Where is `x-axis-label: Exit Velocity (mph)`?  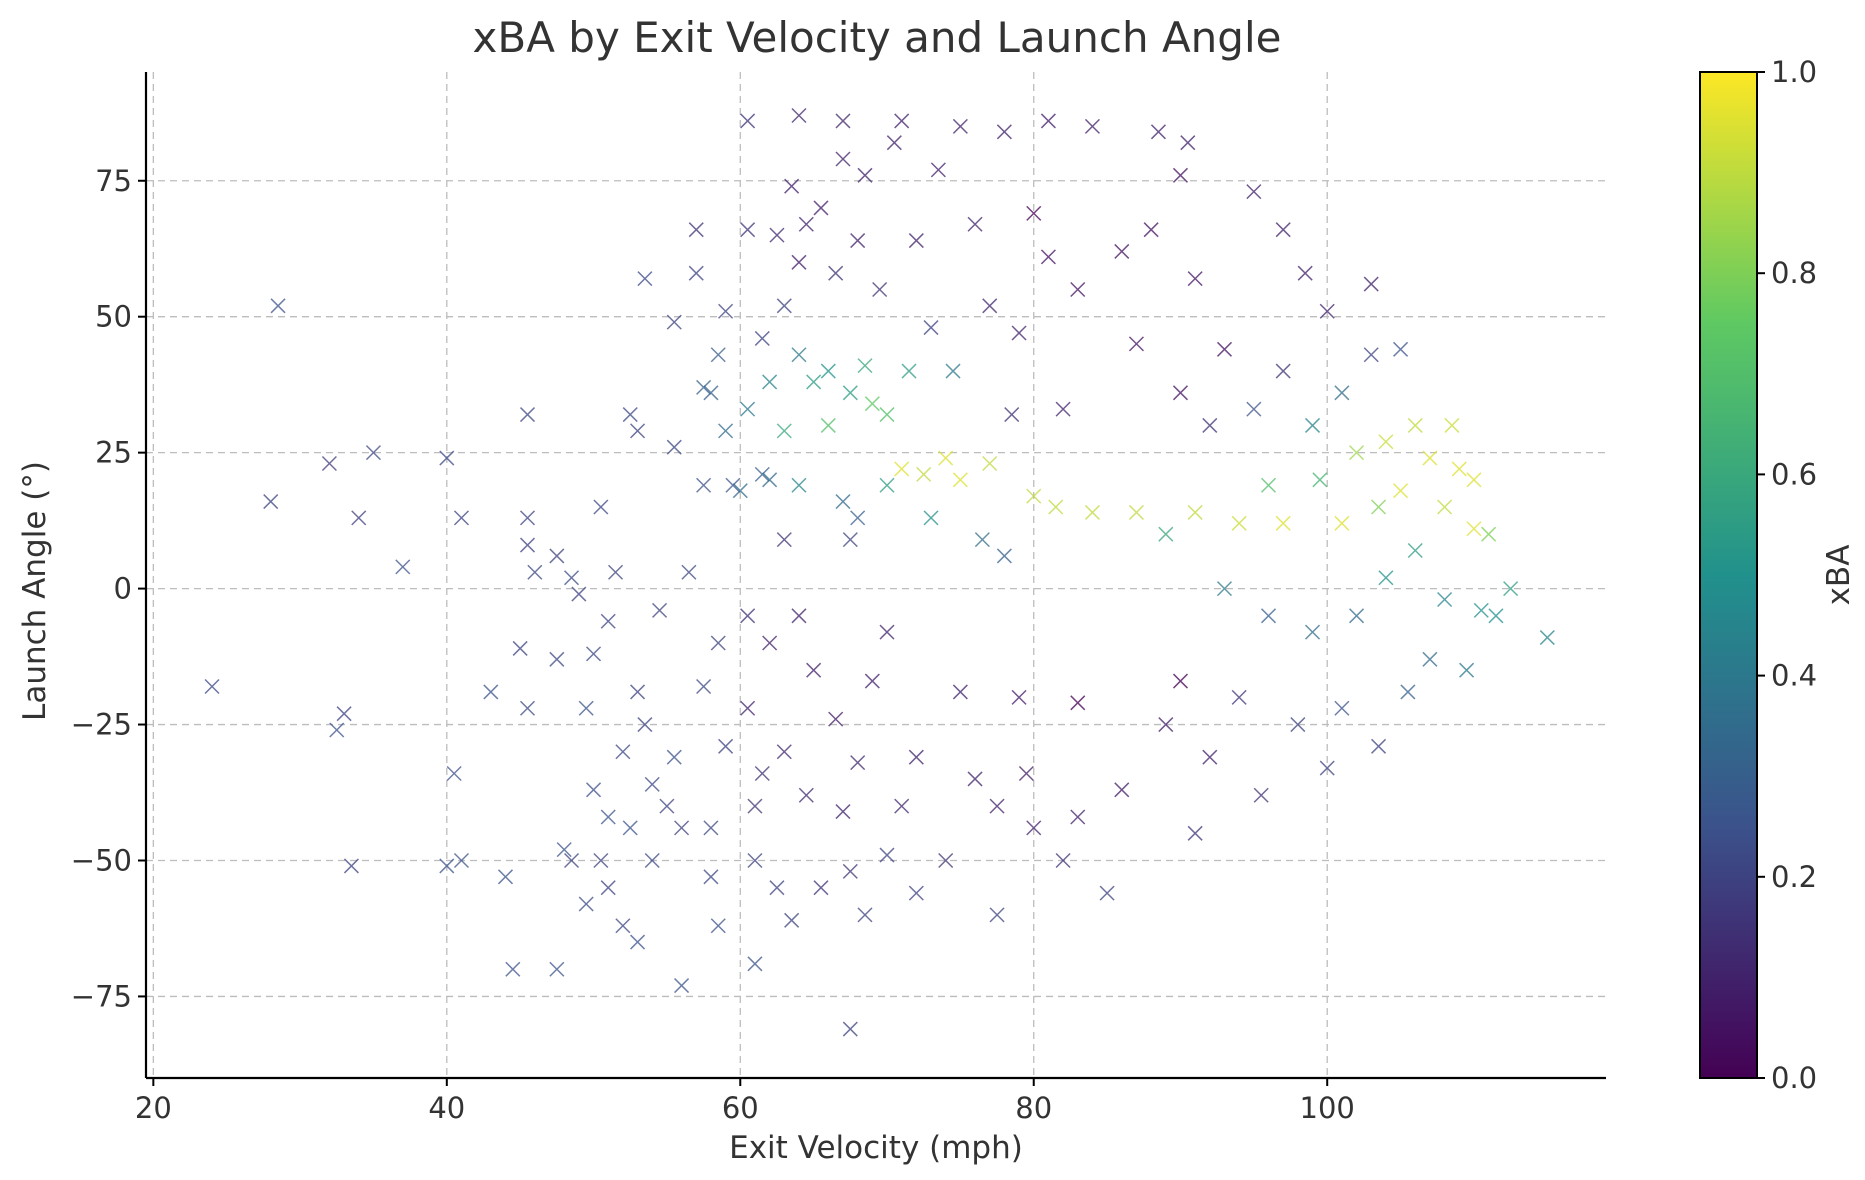
x-axis-label: Exit Velocity (mph) is located at coordinates (876, 1148).